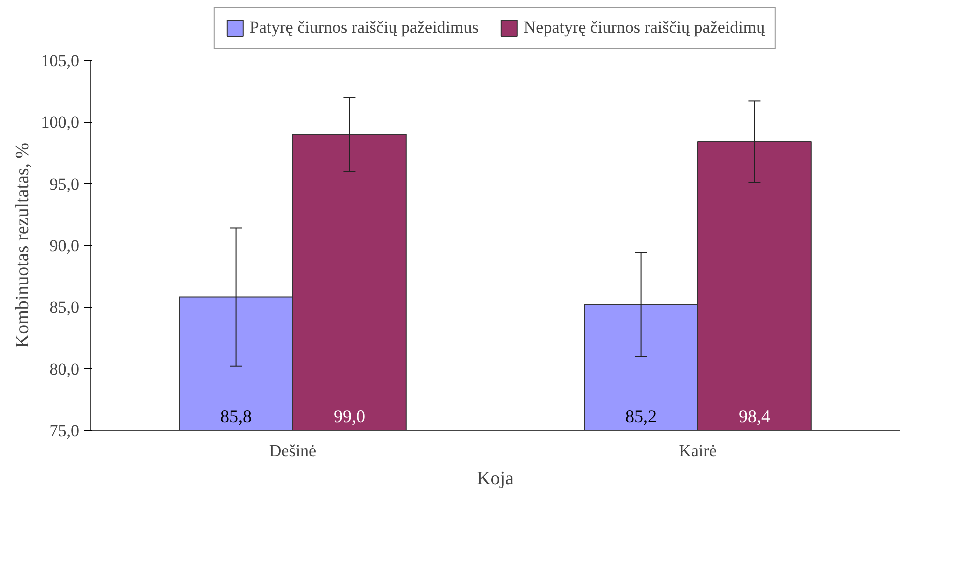  What do you see at coordinates (65, 184) in the screenshot?
I see `y-tick-label: 95,0` at bounding box center [65, 184].